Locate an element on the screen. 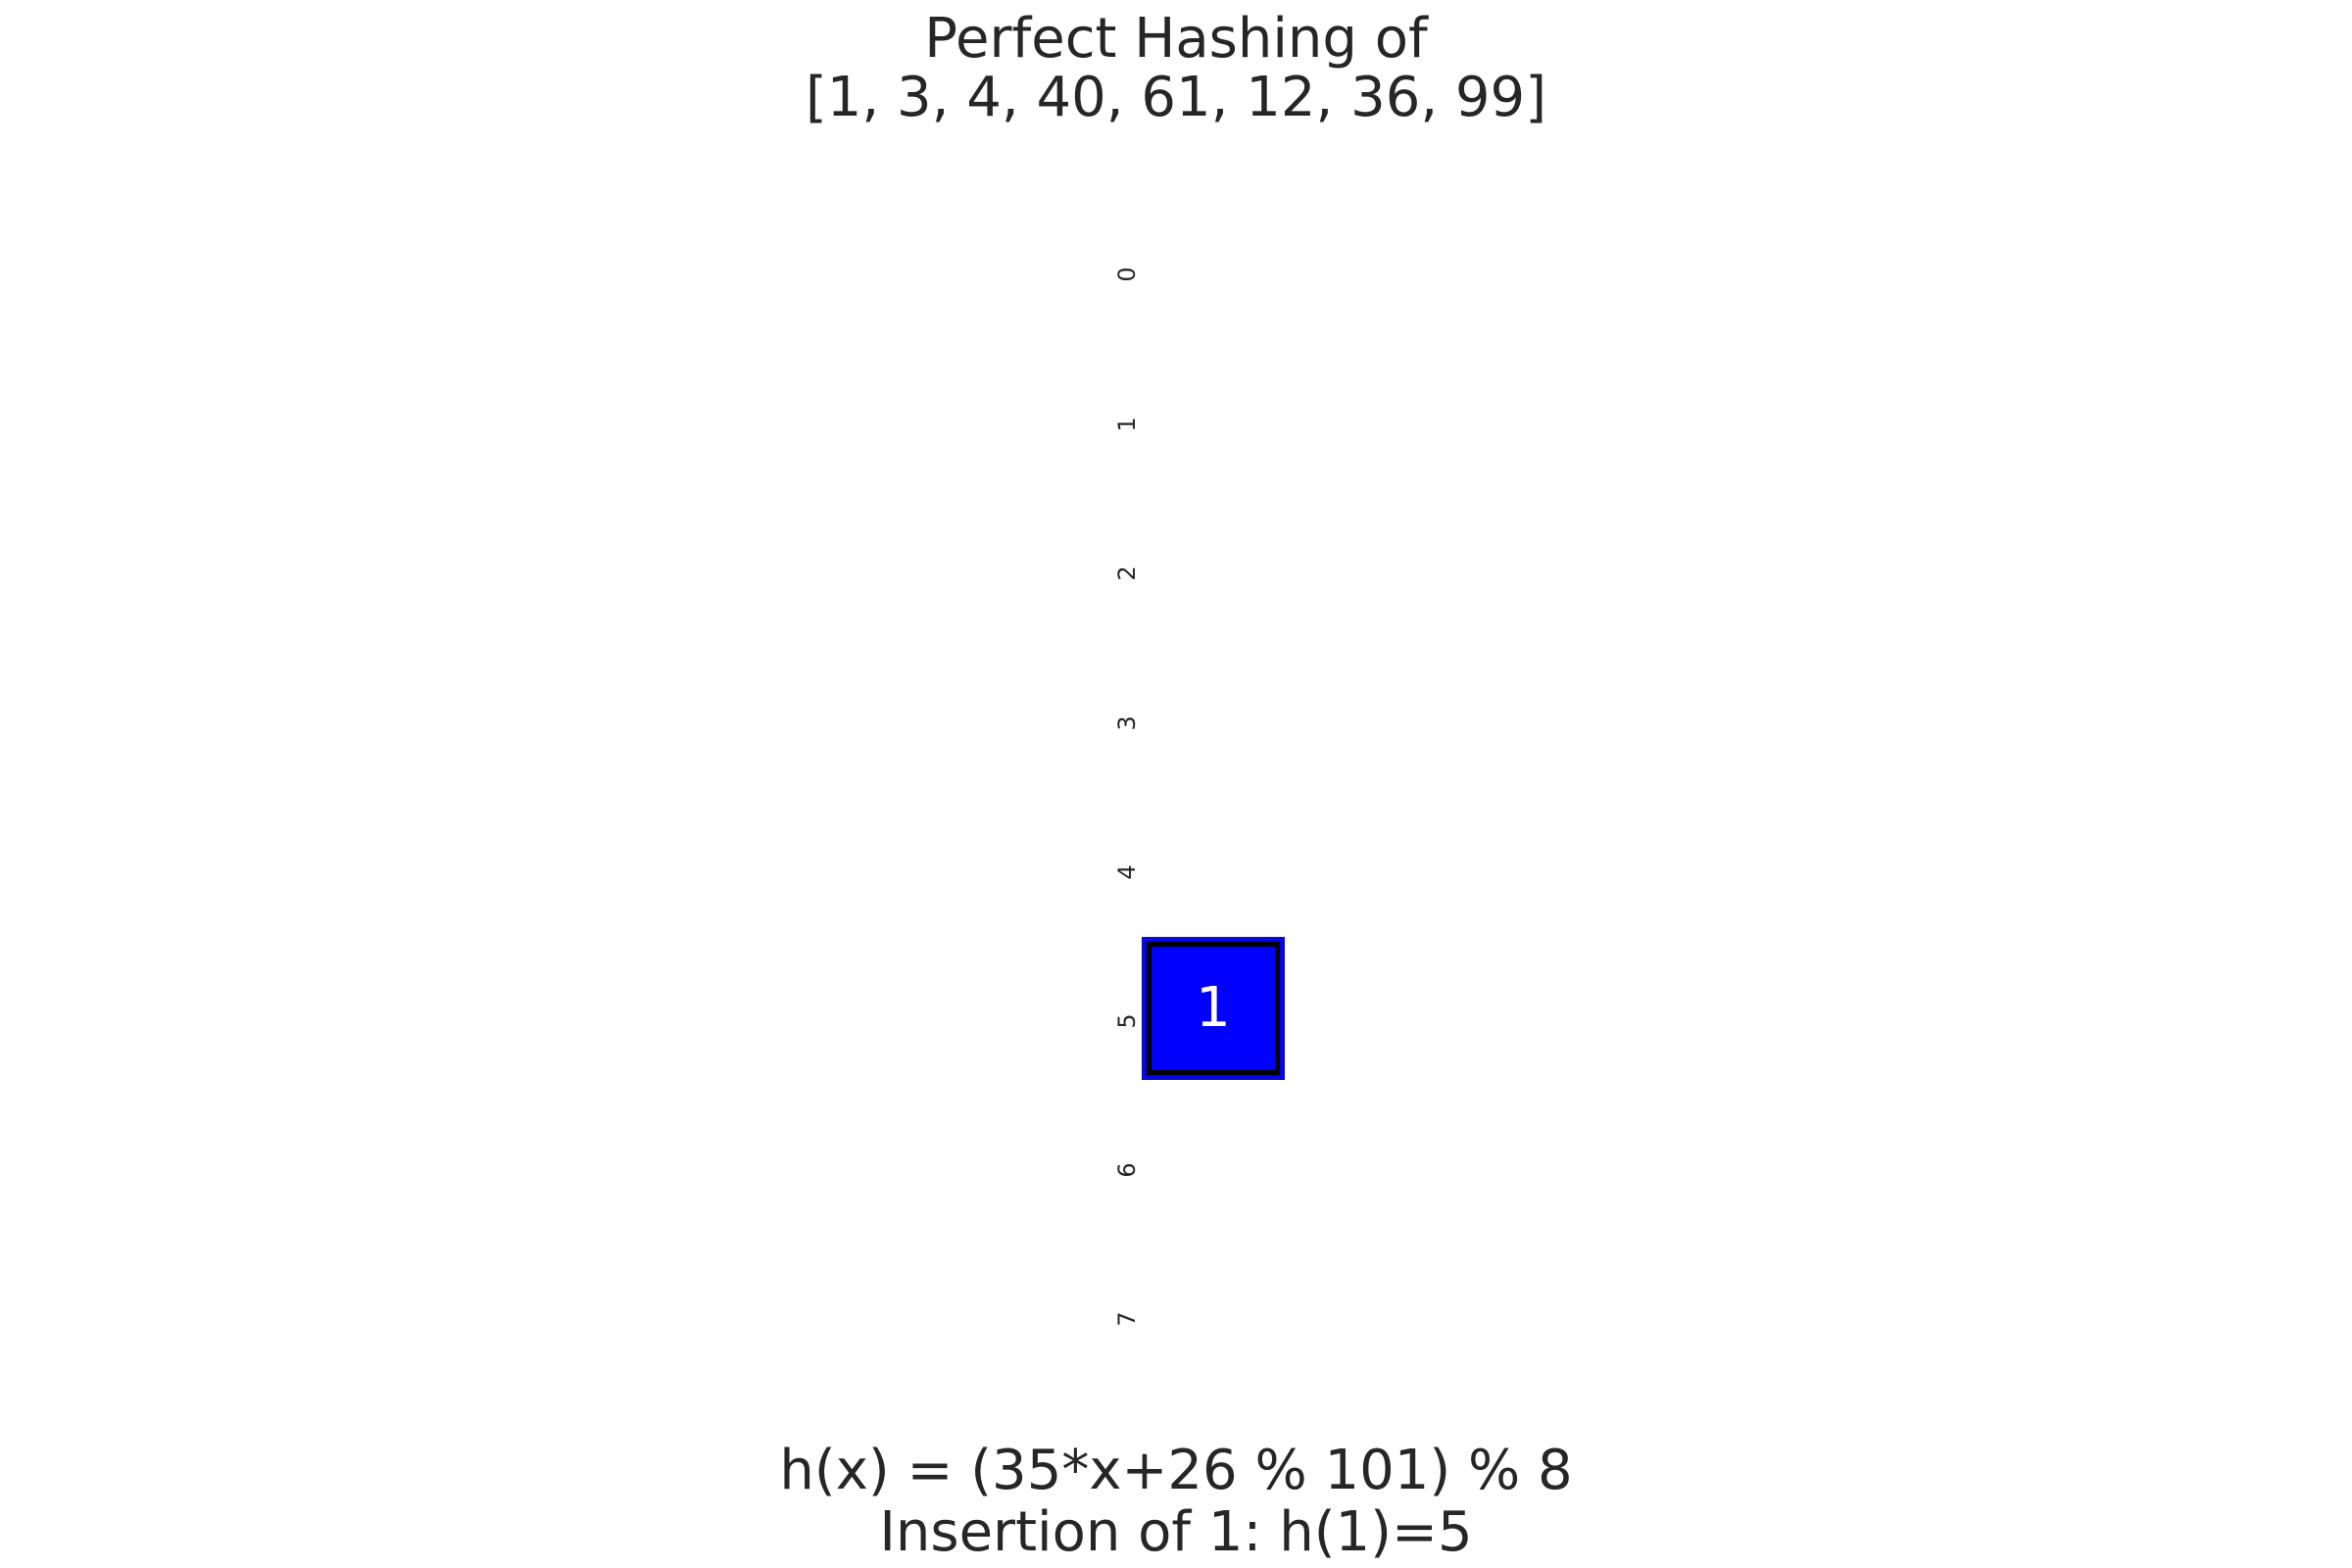  filled-slot-5: 1 is located at coordinates (1213, 1008).